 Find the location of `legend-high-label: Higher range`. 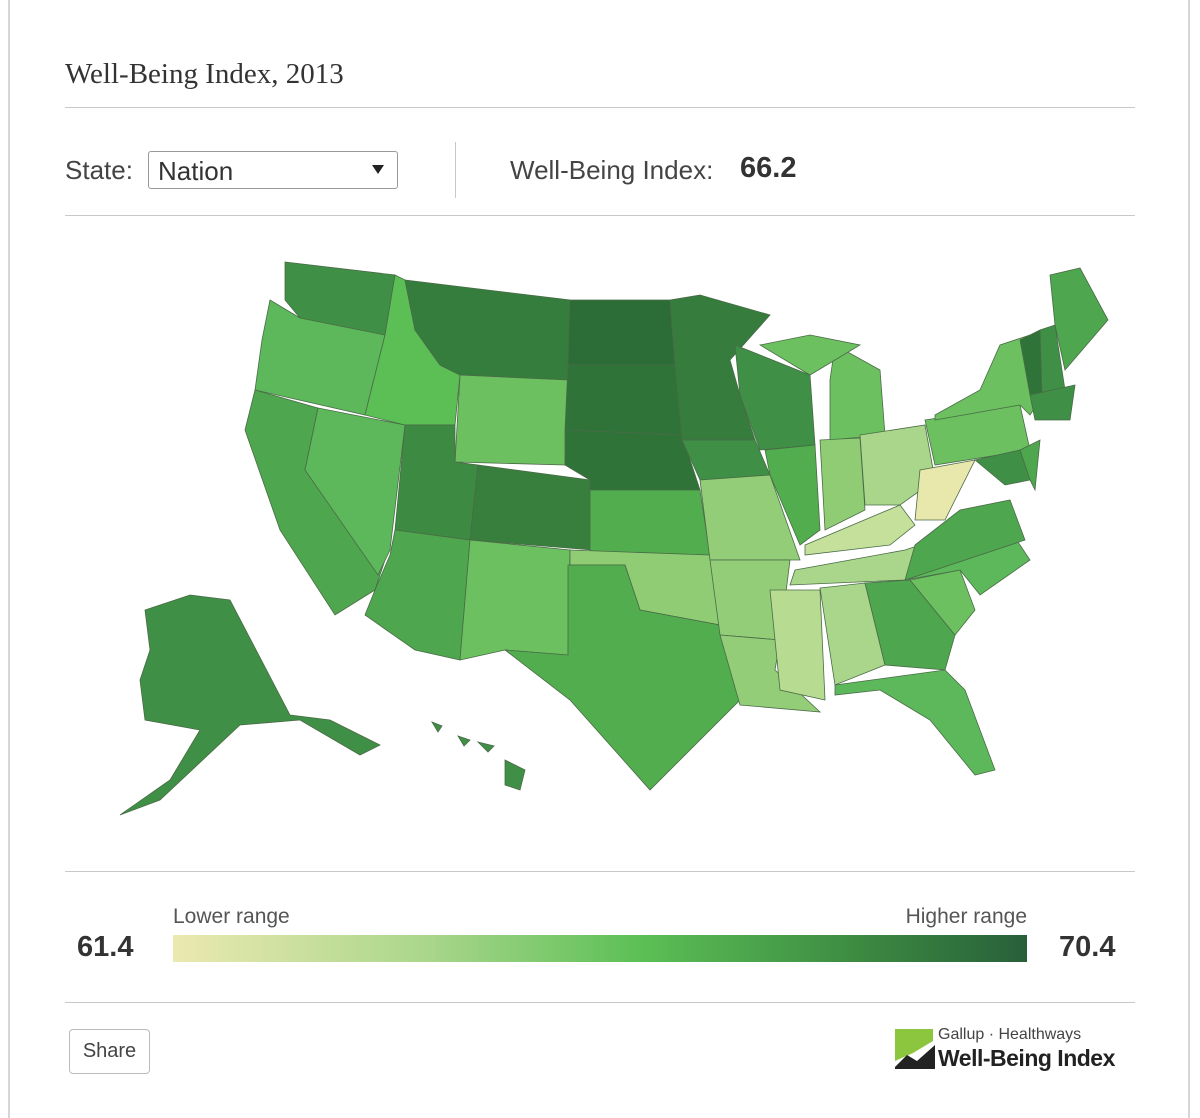

legend-high-label: Higher range is located at coordinates (966, 916).